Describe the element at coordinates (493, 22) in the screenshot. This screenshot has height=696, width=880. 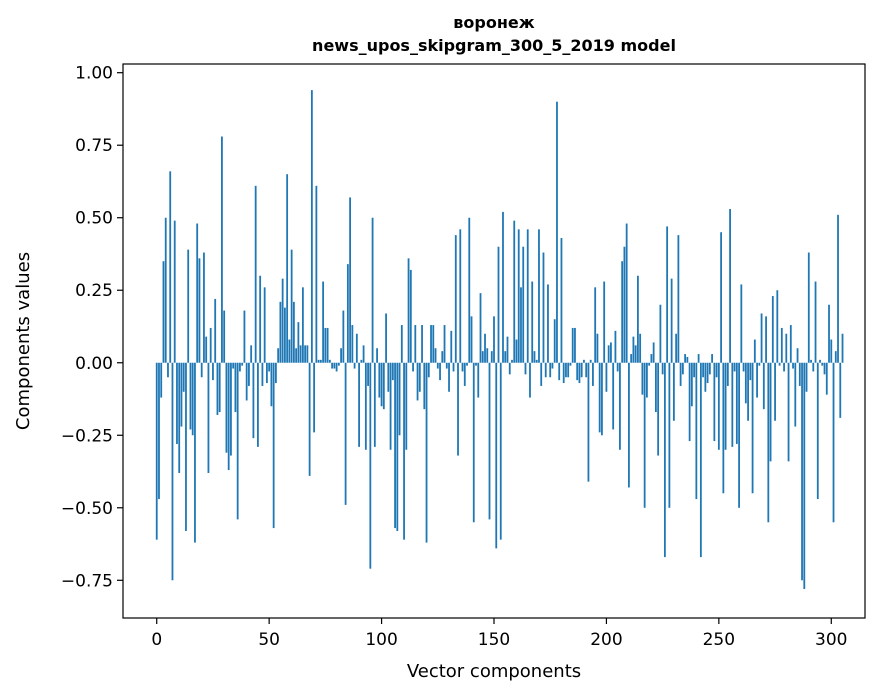
I see `chart-title: воронеж` at that location.